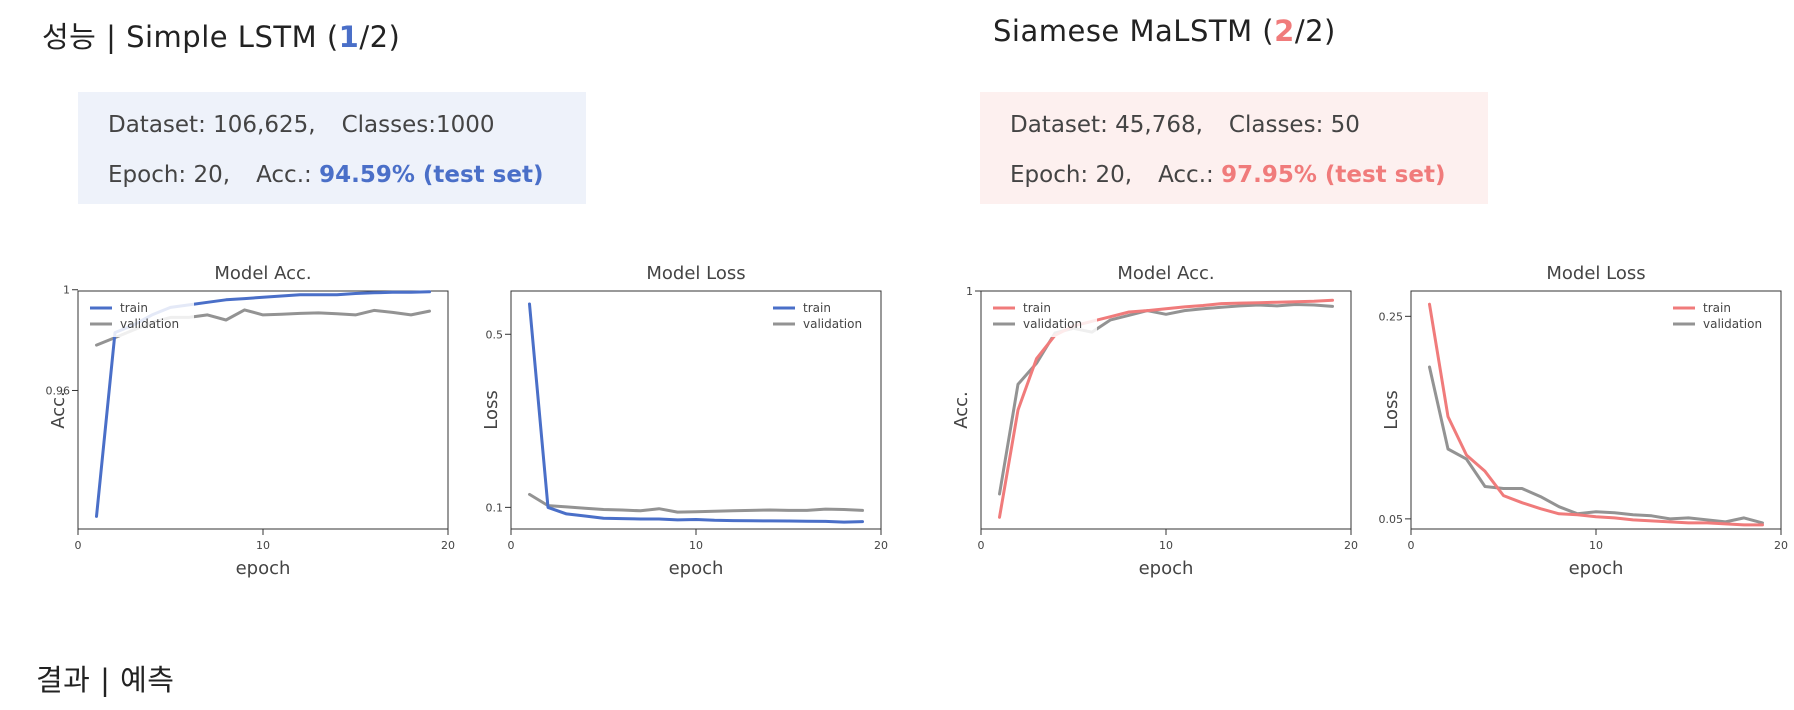  Describe the element at coordinates (105, 680) in the screenshot. I see `results-section-title: 결과 | 예측` at that location.